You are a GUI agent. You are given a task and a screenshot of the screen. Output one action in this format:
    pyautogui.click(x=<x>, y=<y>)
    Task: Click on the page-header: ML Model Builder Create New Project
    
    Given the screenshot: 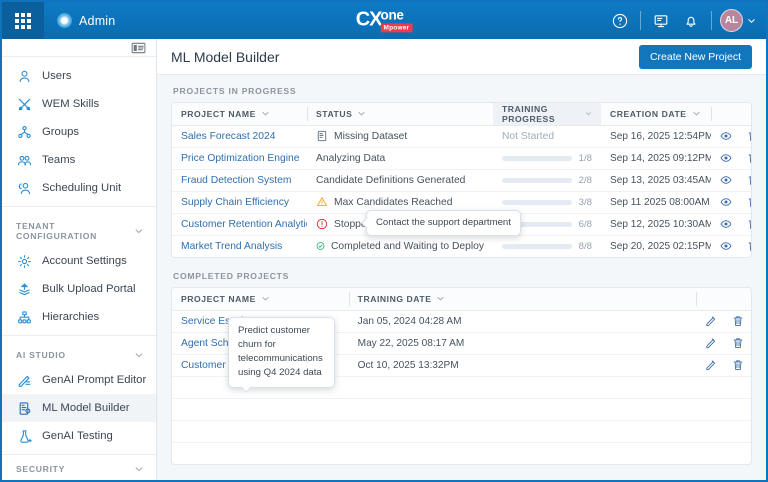 What is the action you would take?
    pyautogui.click(x=461, y=57)
    